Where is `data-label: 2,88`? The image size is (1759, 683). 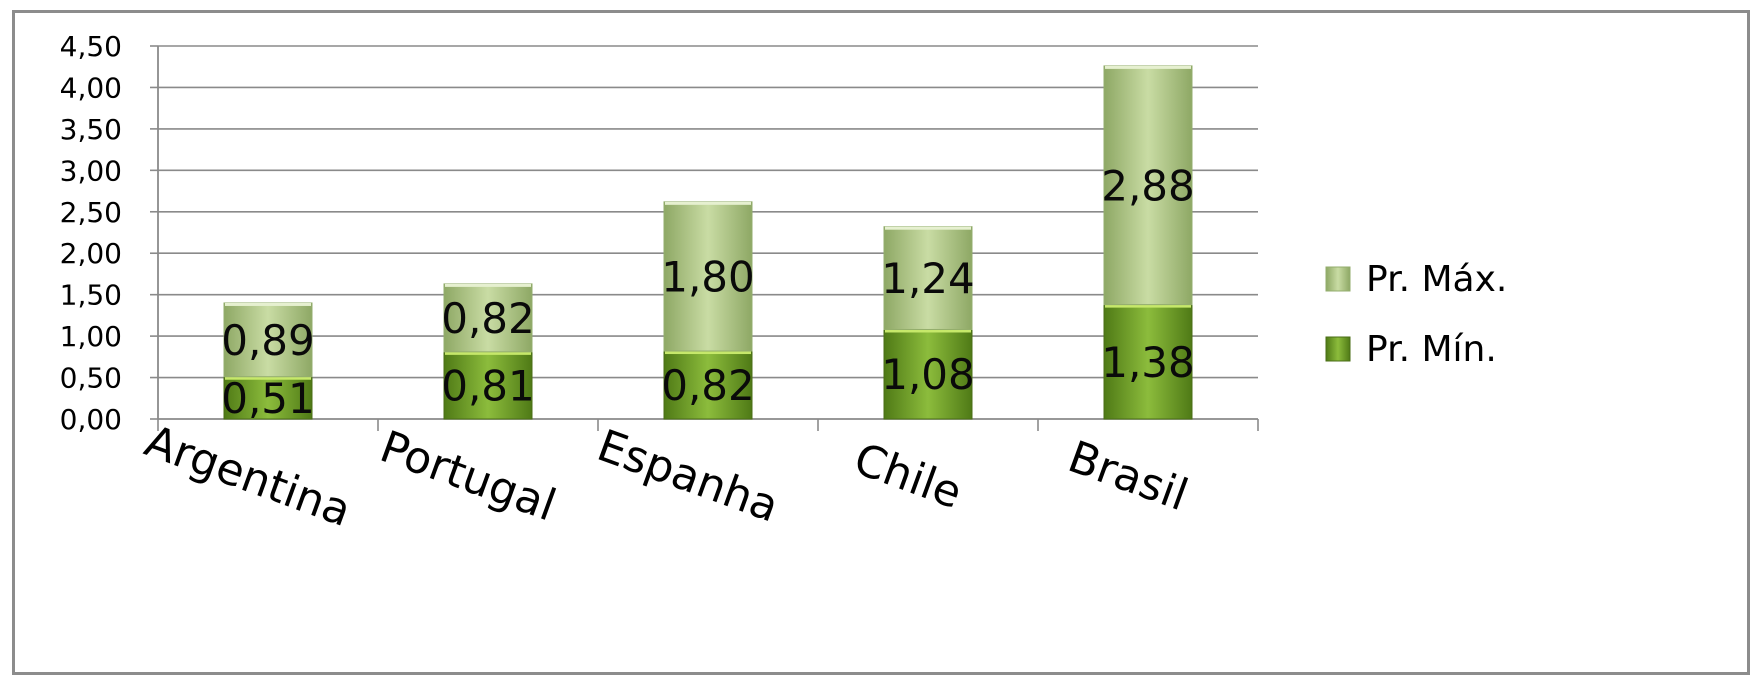 data-label: 2,88 is located at coordinates (1148, 185).